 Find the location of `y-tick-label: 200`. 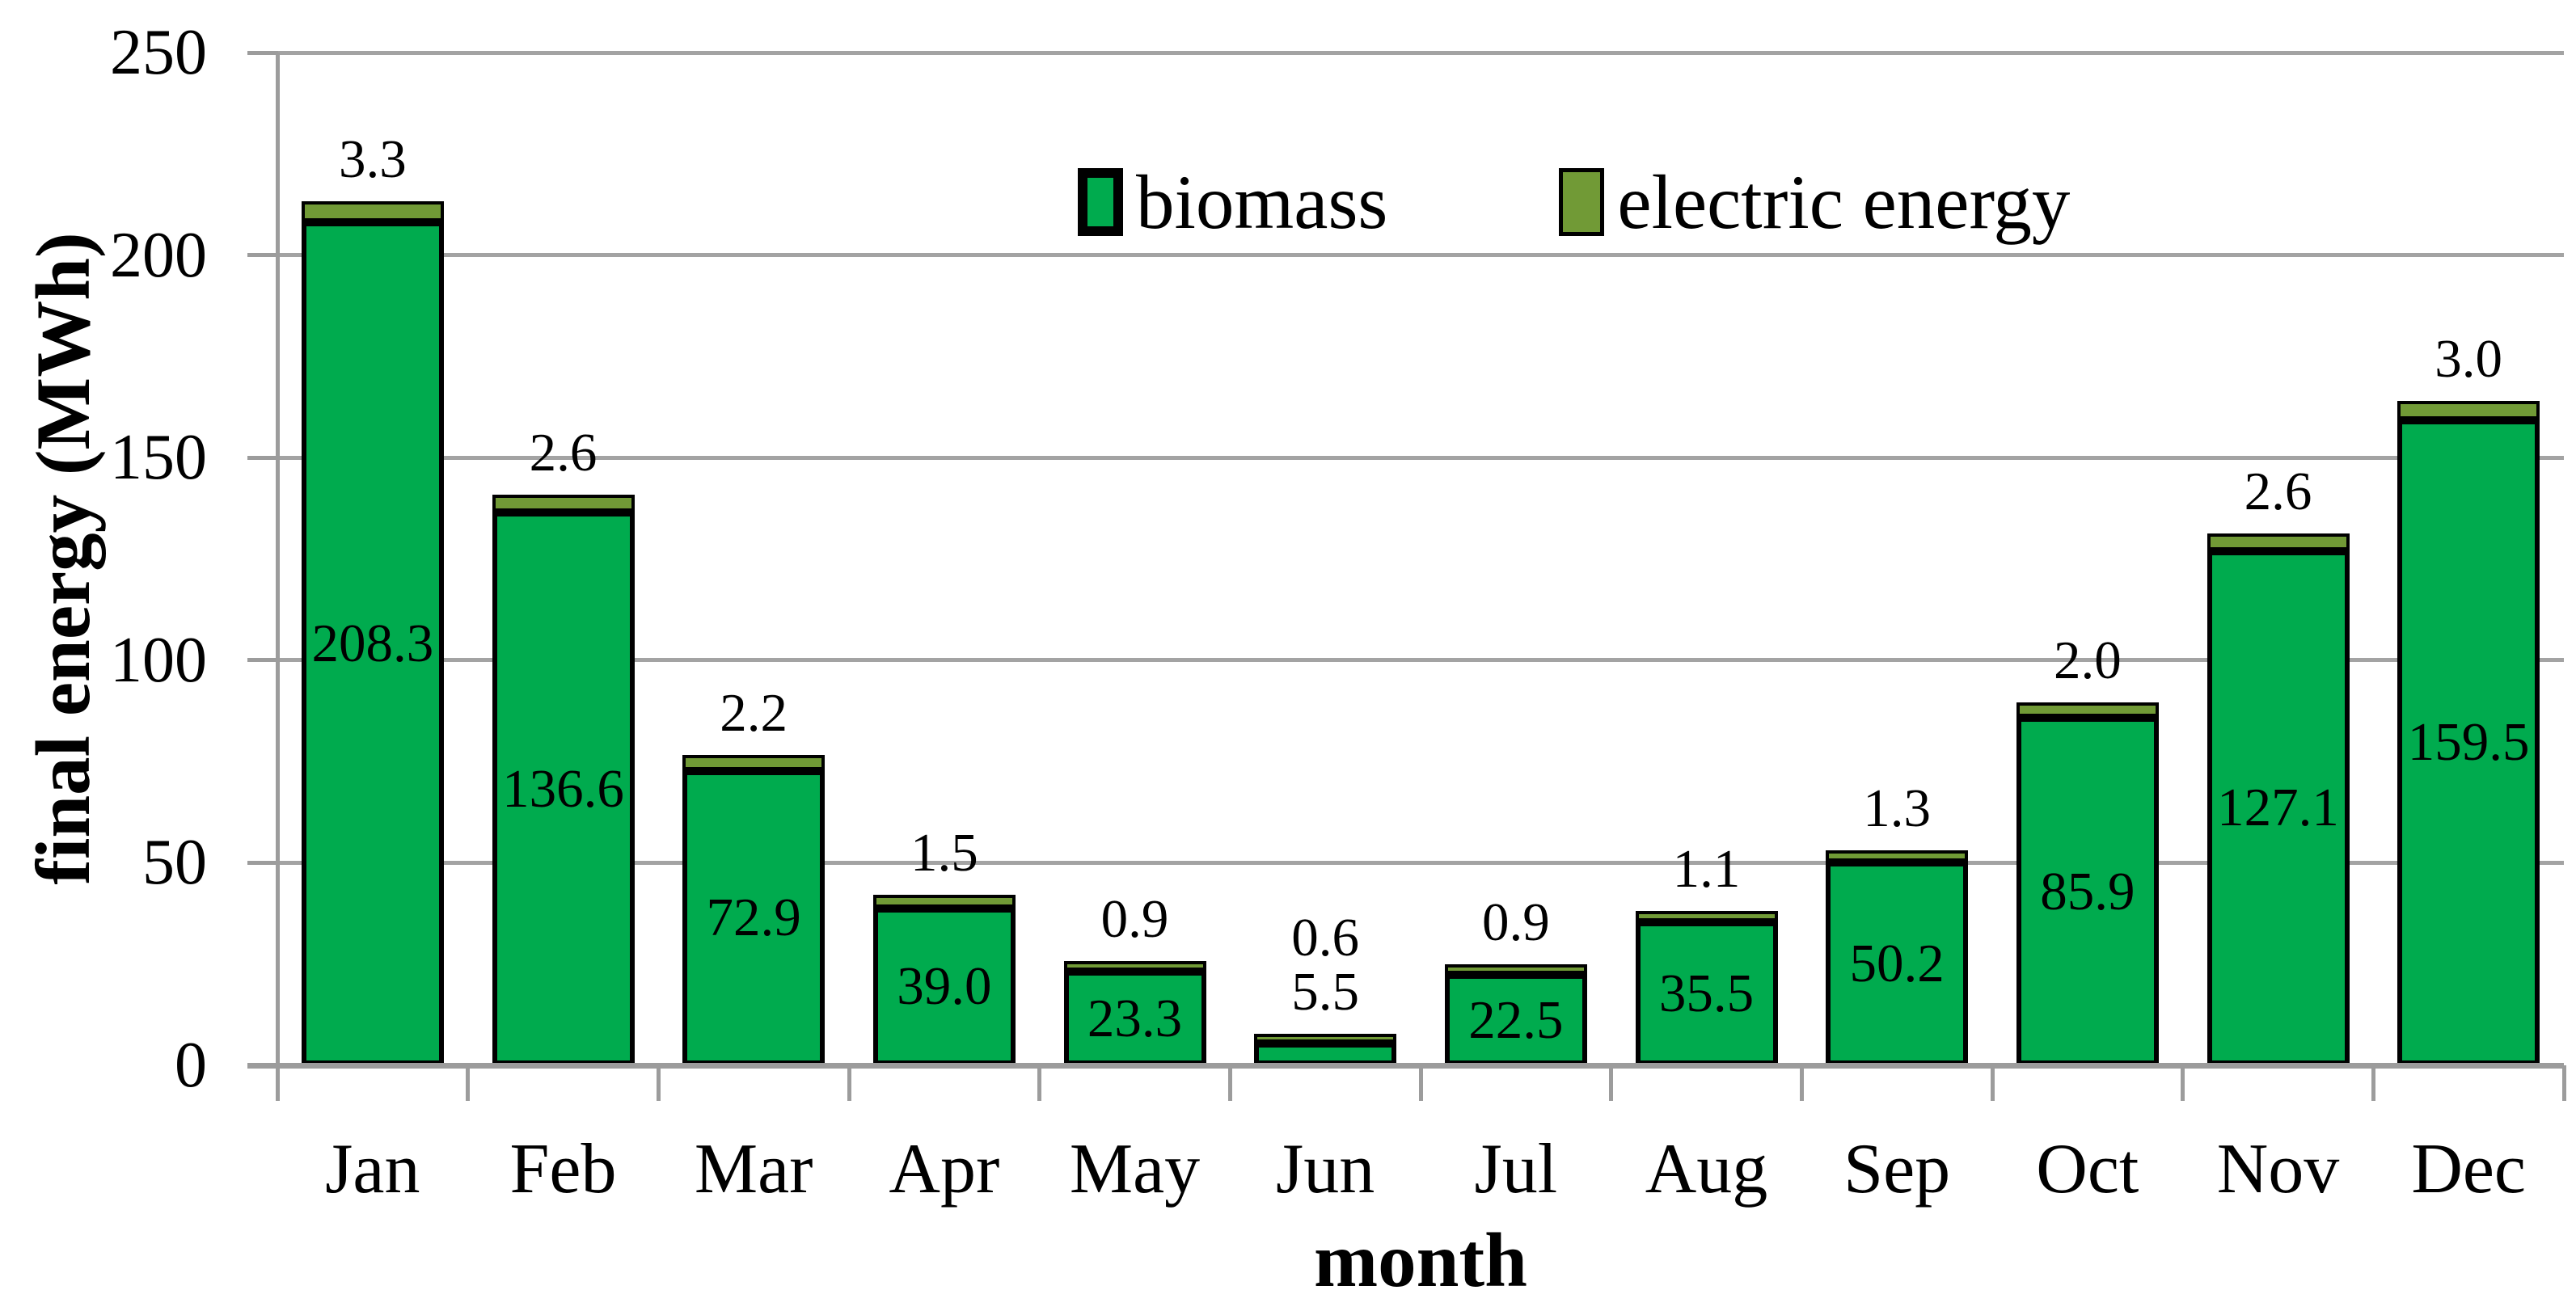

y-tick-label: 200 is located at coordinates (158, 255).